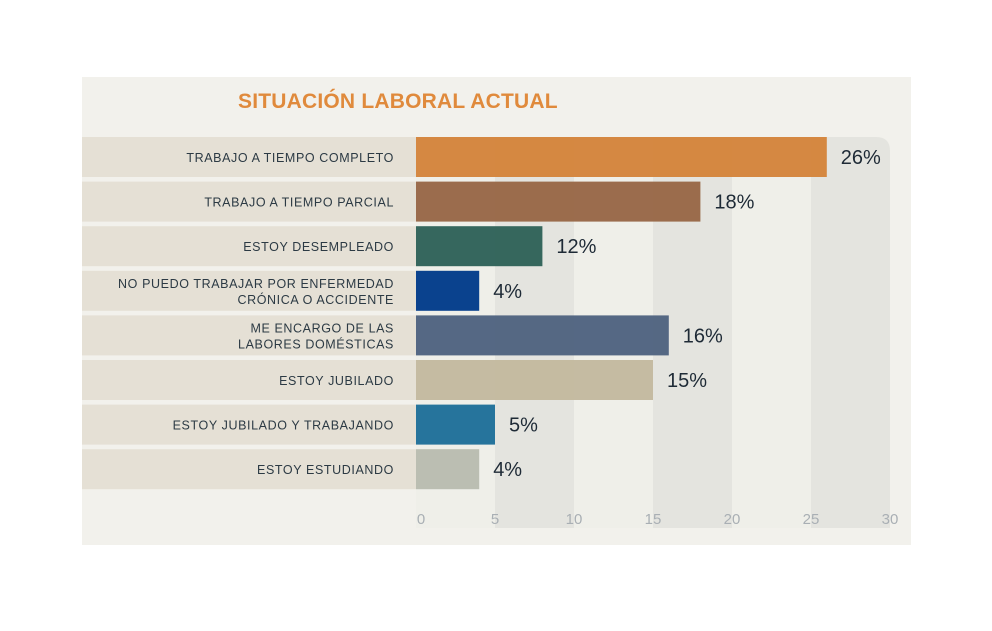 The height and width of the screenshot is (631, 992). Describe the element at coordinates (495, 519) in the screenshot. I see `x-tick-label: 5` at that location.